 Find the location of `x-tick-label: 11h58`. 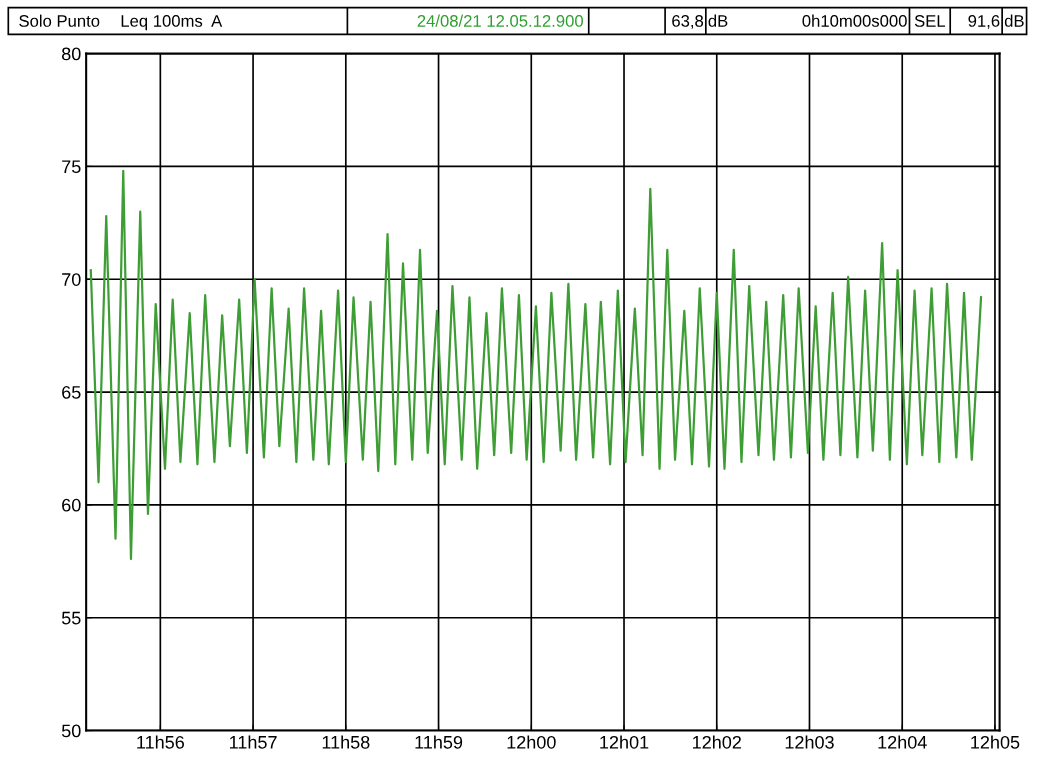

x-tick-label: 11h58 is located at coordinates (346, 742).